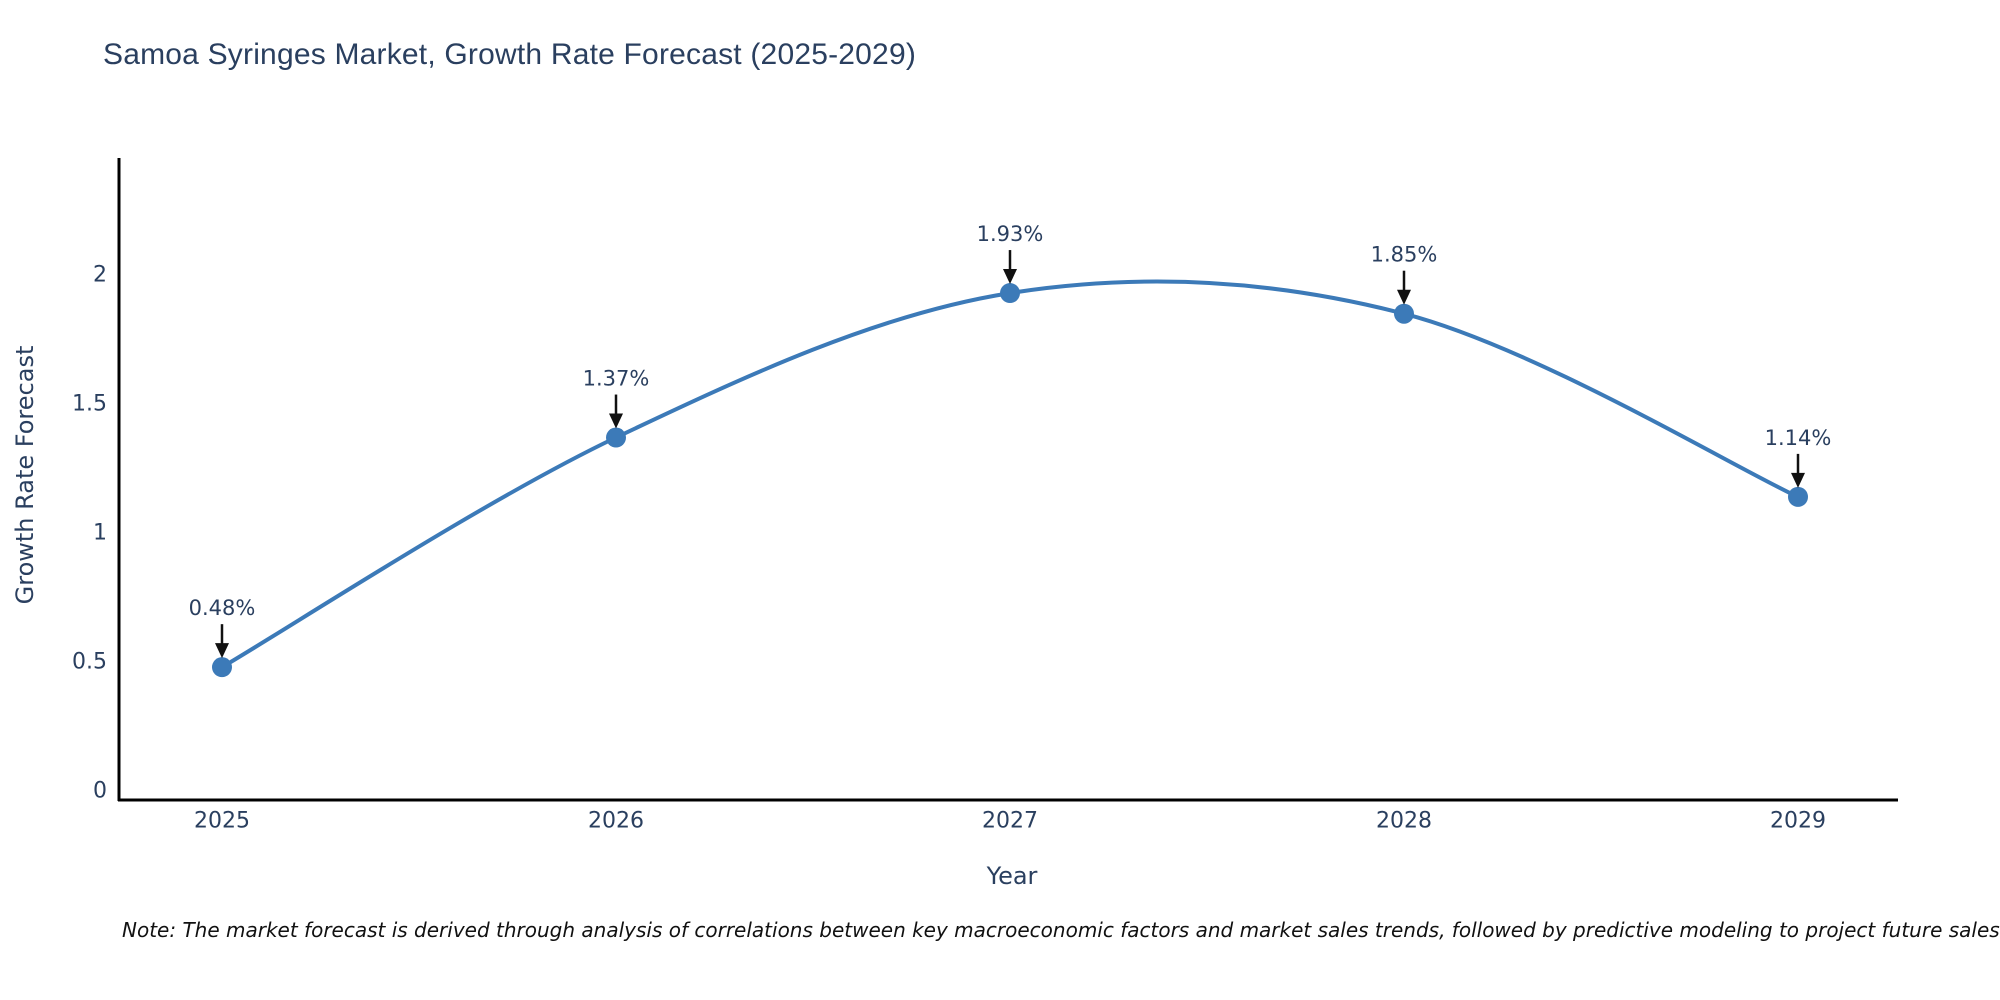 The height and width of the screenshot is (1000, 2000). What do you see at coordinates (1404, 821) in the screenshot?
I see `x-tick-label: 2028` at bounding box center [1404, 821].